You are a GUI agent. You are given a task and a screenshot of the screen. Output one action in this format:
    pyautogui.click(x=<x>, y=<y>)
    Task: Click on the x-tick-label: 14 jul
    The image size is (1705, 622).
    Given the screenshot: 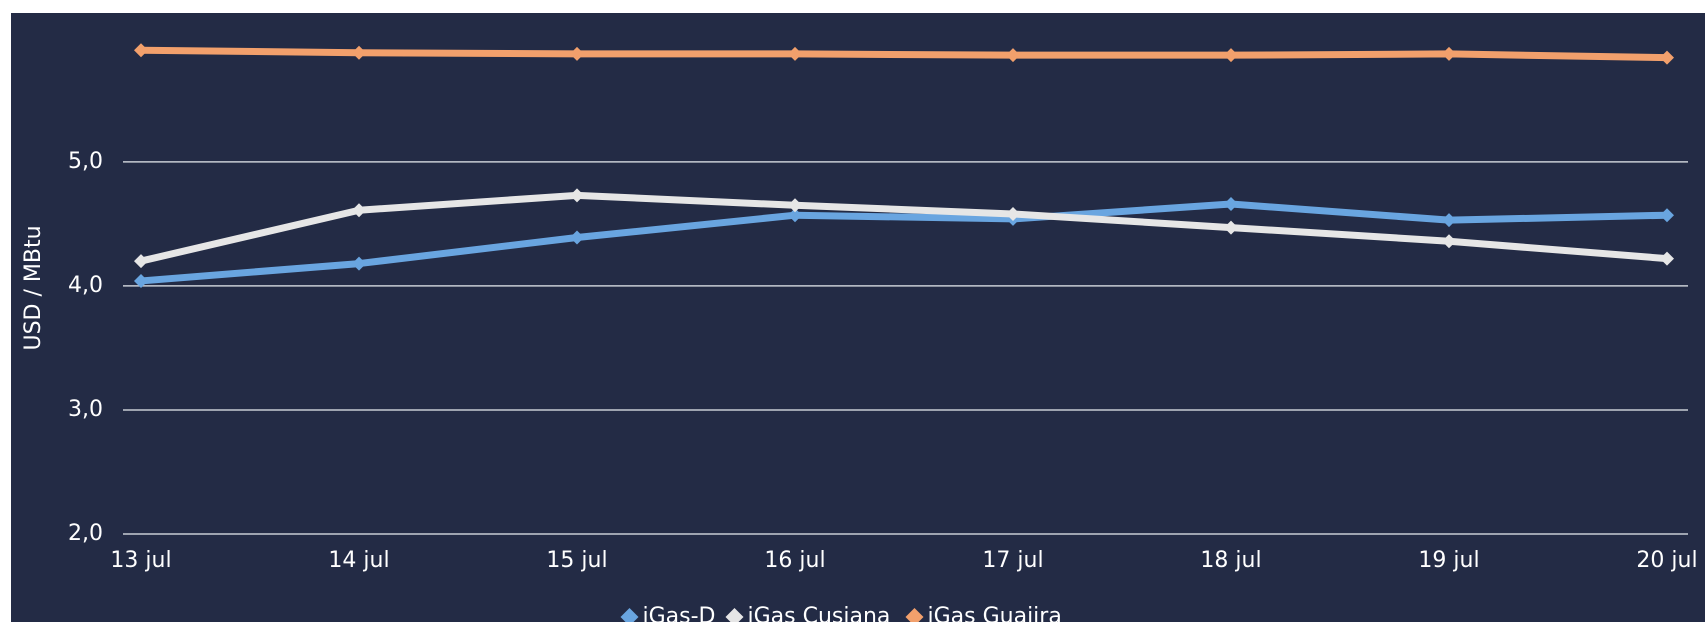 What is the action you would take?
    pyautogui.click(x=358, y=560)
    